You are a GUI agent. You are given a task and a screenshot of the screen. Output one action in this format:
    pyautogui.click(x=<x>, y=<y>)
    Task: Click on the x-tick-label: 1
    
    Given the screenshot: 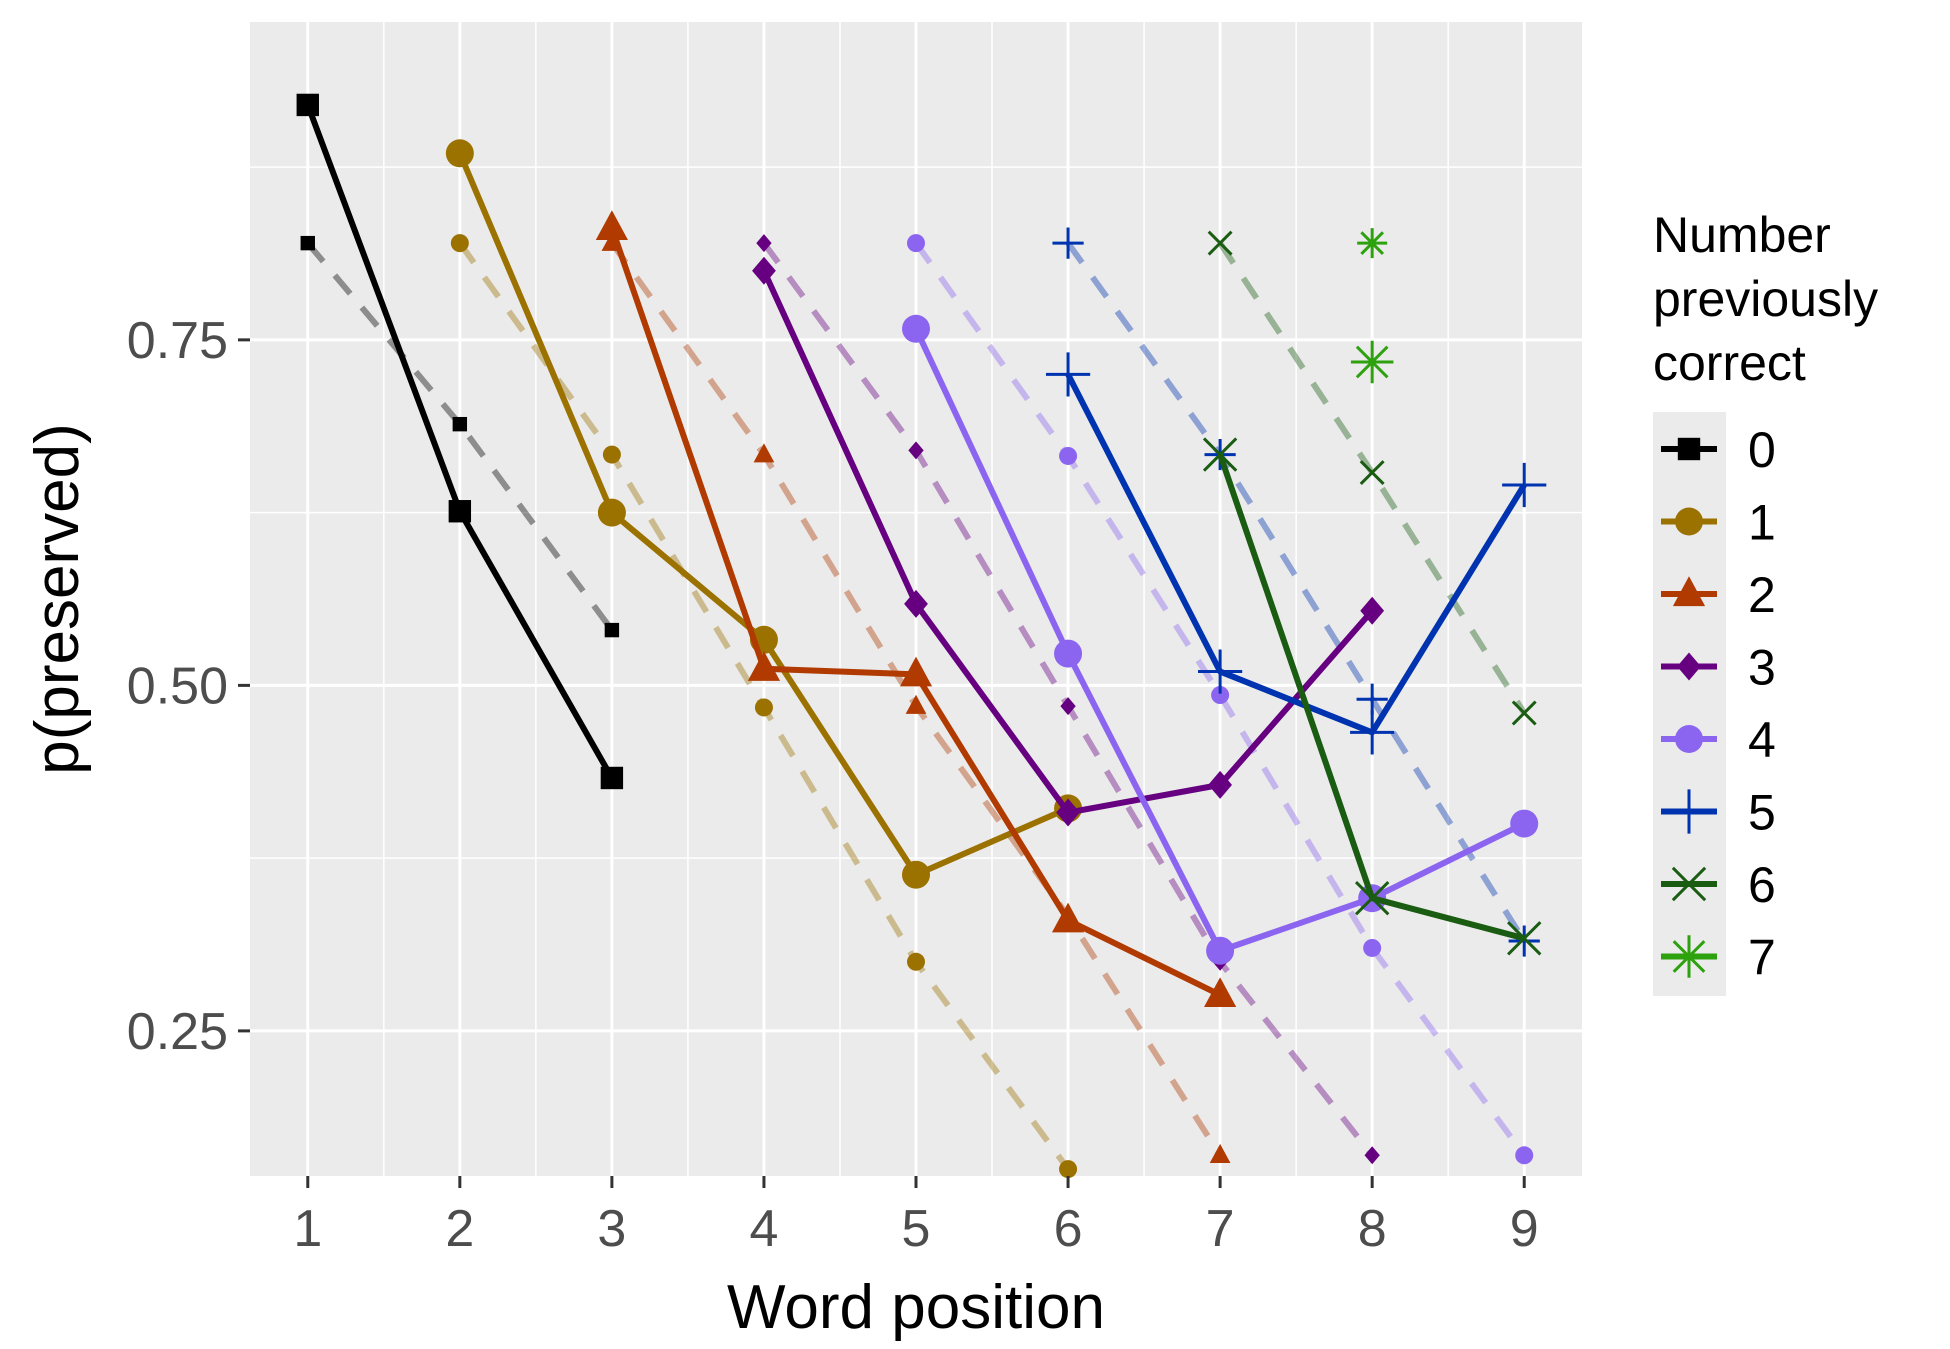 What is the action you would take?
    pyautogui.click(x=307, y=1229)
    